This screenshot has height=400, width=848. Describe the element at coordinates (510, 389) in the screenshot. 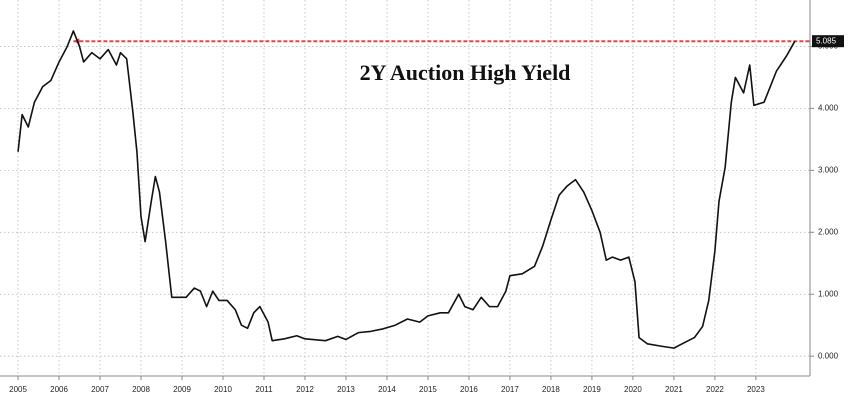

I see `x-tick-label: 2017` at that location.